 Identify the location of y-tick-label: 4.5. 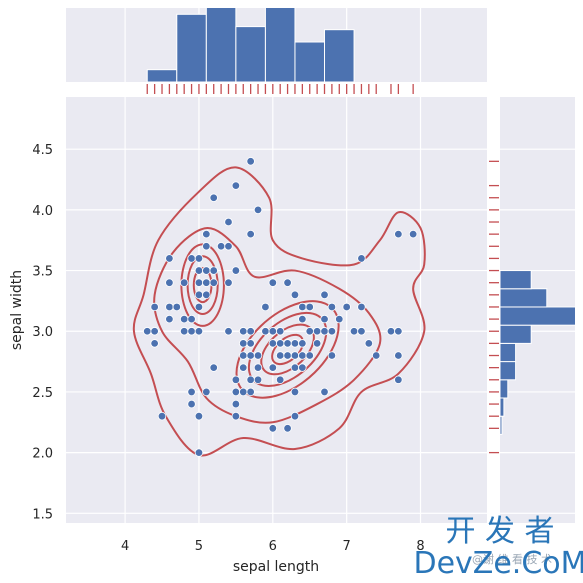
(42, 150).